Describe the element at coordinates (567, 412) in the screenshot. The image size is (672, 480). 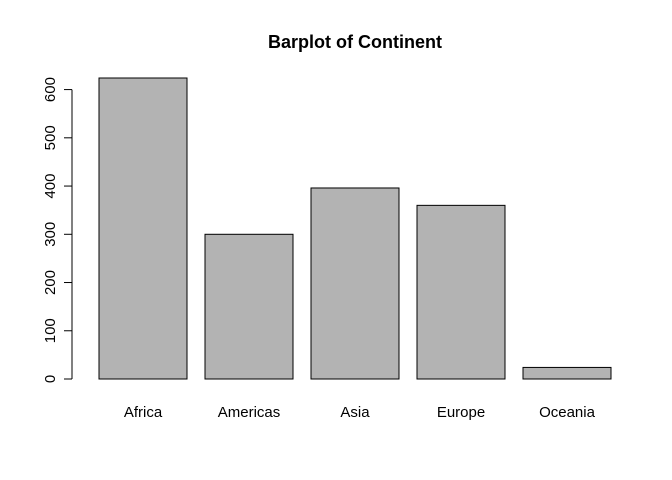
I see `x-category-label: Oceania` at that location.